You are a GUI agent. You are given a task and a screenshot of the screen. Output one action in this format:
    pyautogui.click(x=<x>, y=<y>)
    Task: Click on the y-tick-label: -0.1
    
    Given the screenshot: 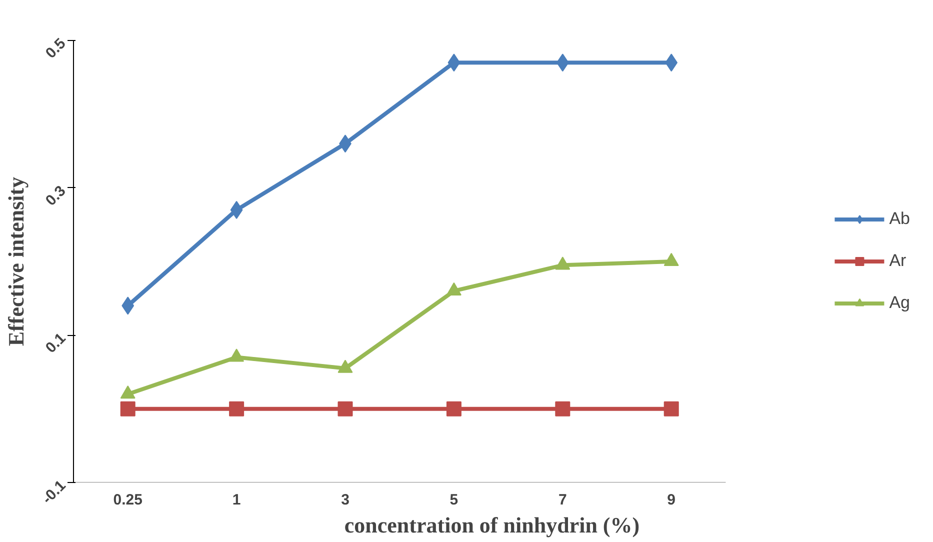 What is the action you would take?
    pyautogui.click(x=54, y=492)
    